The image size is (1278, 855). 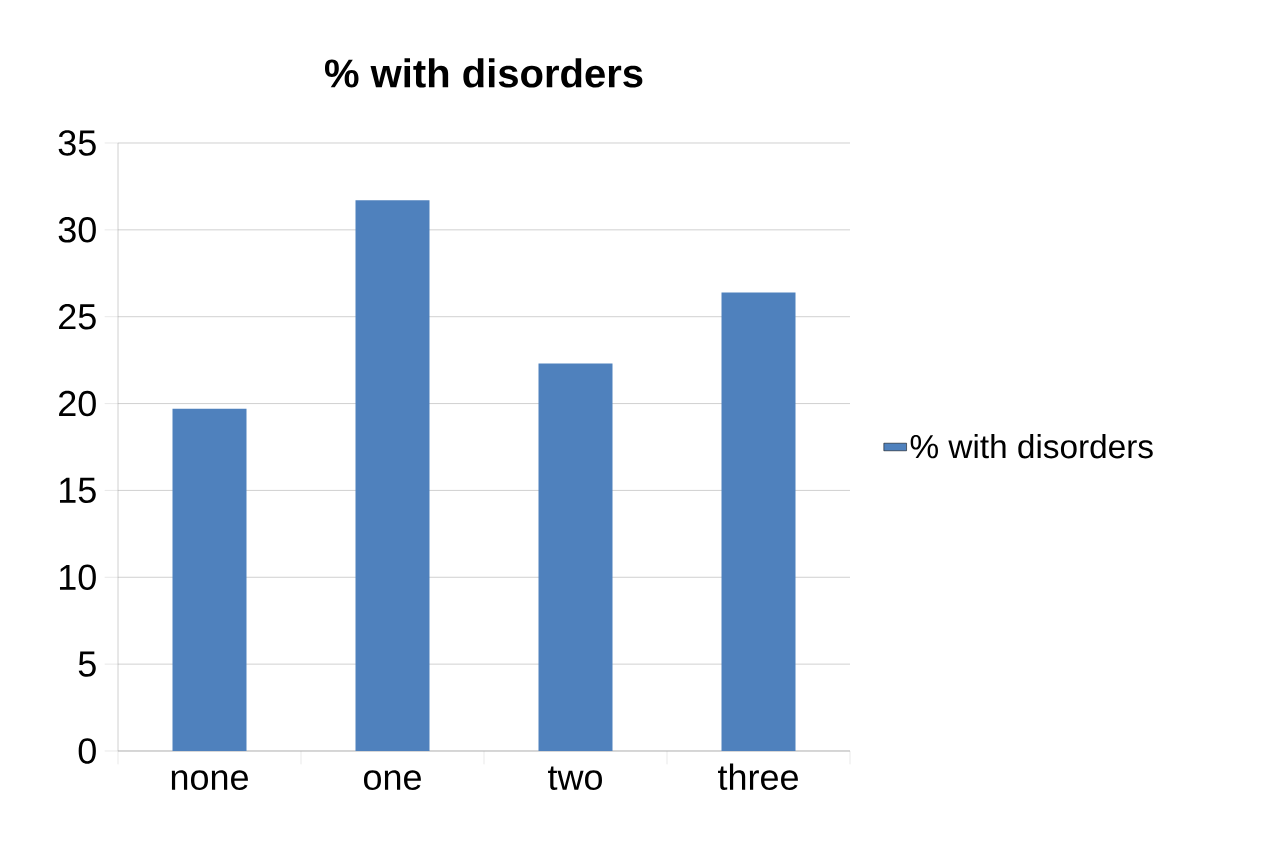 What do you see at coordinates (77, 490) in the screenshot?
I see `y-tick-label: 15` at bounding box center [77, 490].